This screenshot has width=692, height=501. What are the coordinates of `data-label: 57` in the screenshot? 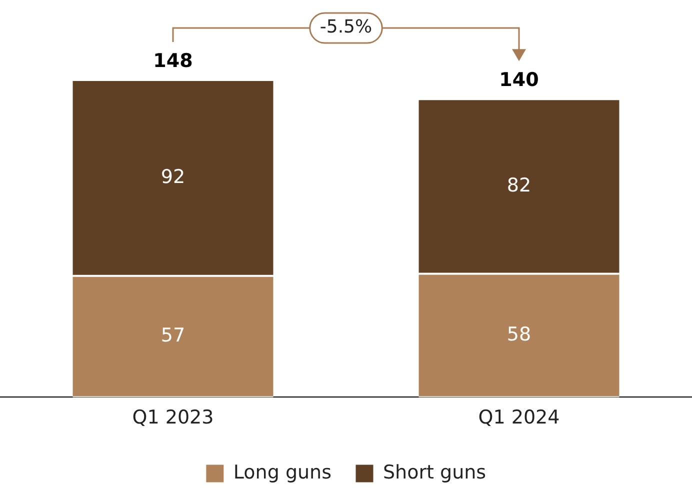 It's located at (173, 335).